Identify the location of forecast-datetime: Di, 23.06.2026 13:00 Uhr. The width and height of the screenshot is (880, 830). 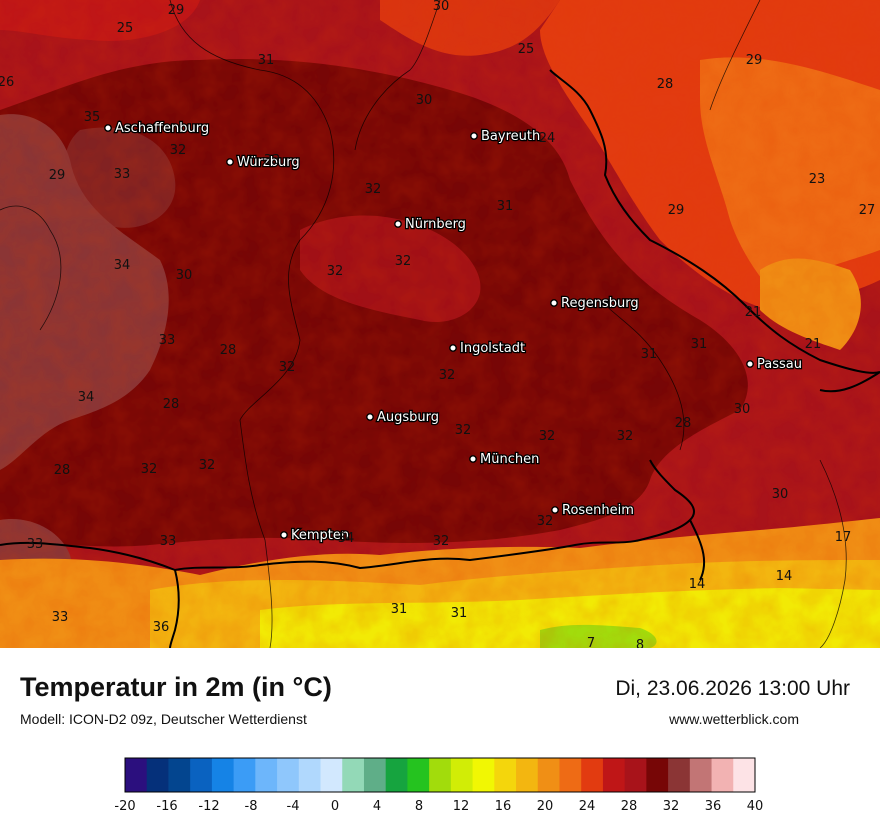
(732, 688).